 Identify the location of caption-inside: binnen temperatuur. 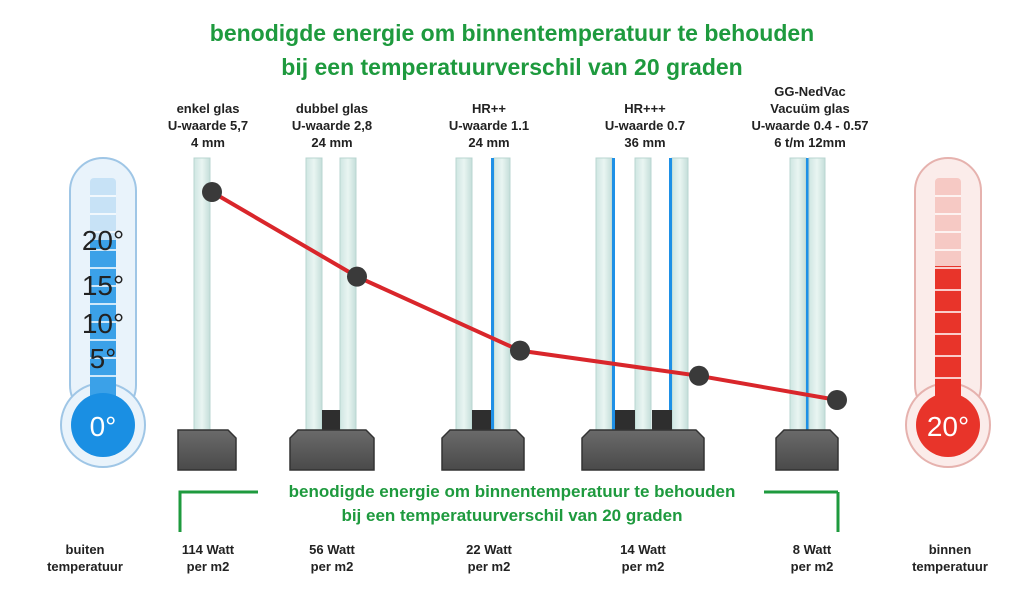
(950, 558).